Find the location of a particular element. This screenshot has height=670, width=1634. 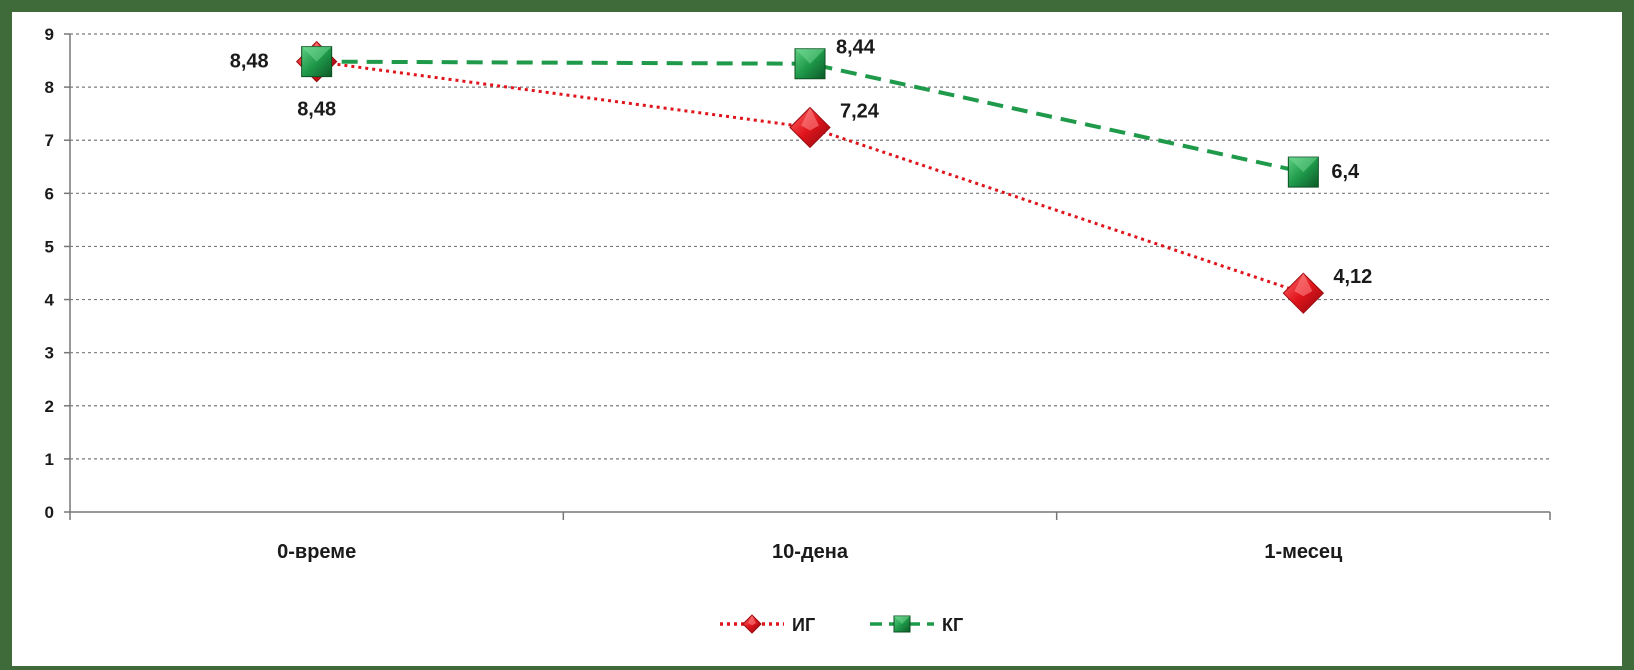

series-1-point-1-shape is located at coordinates (810, 64).